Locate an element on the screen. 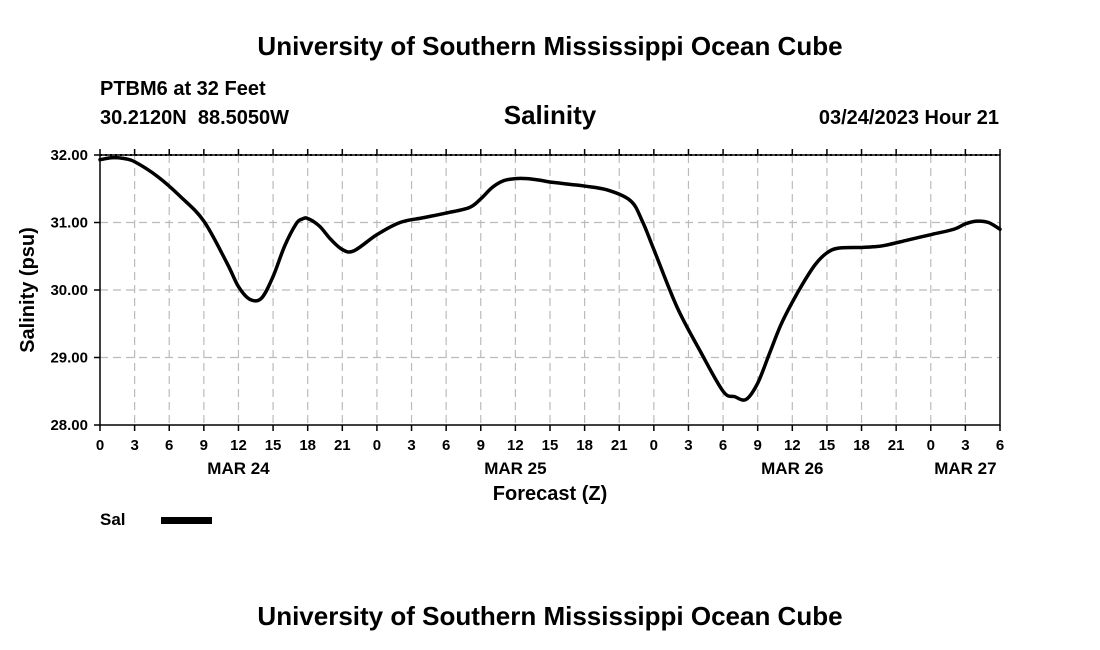 The width and height of the screenshot is (1100, 650). variable-title: Salinity is located at coordinates (550, 115).